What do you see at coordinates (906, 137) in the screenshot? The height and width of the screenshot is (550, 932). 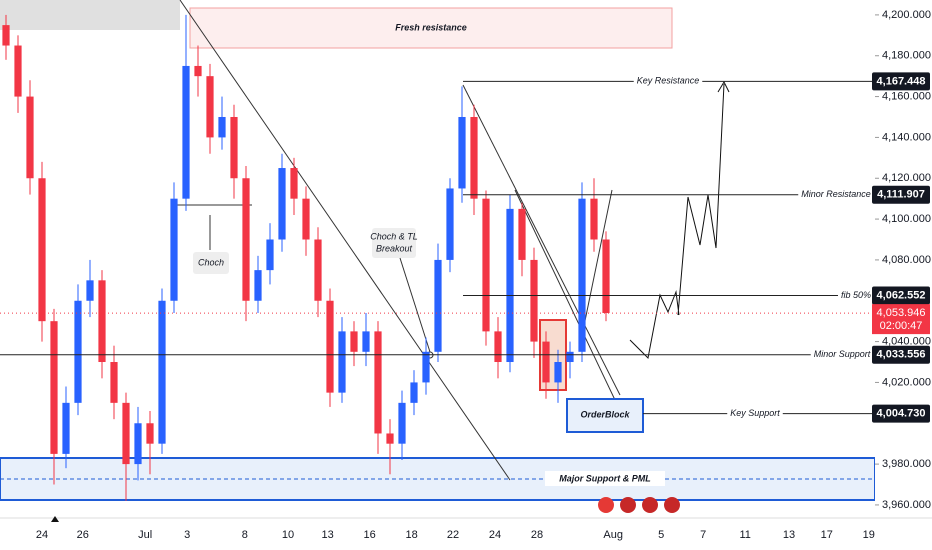 I see `y-tick-label: 4,140.000` at bounding box center [906, 137].